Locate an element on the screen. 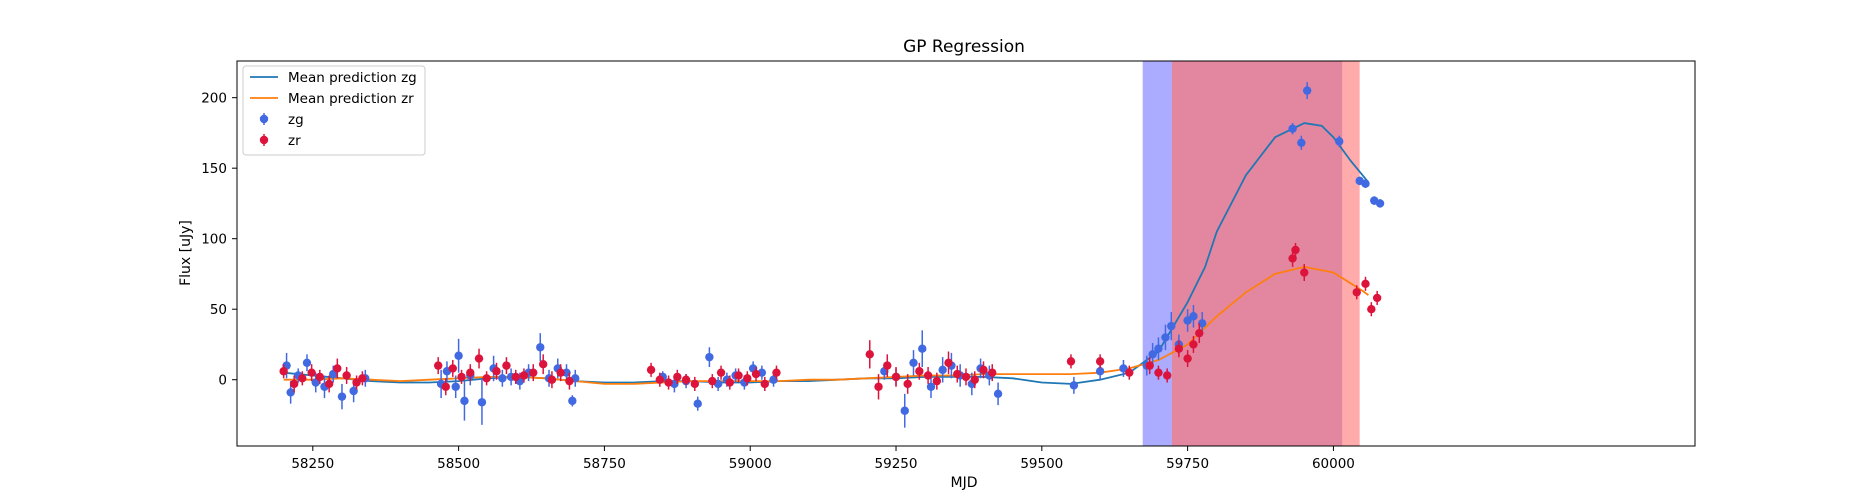  y-axis-ticks: 0 50 100 150 200 is located at coordinates (219, 240).